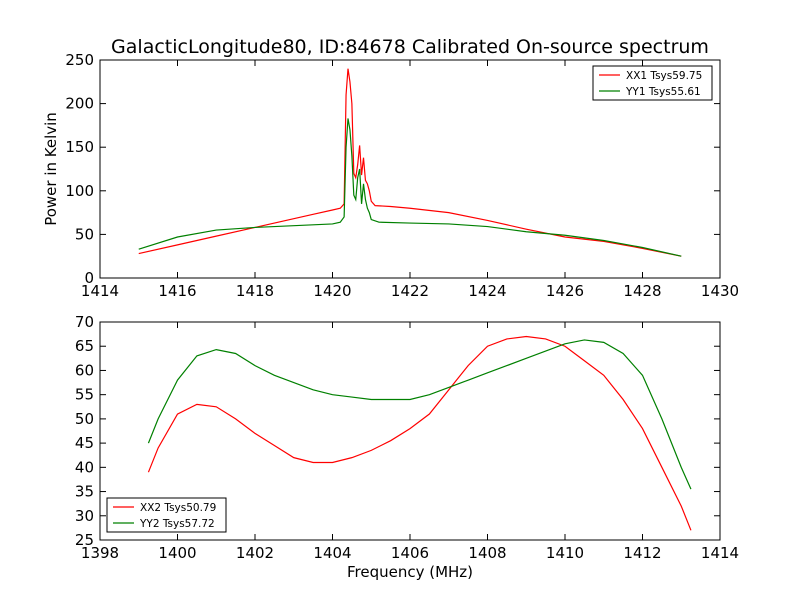  I want to click on x-tick-label: 1418, so click(255, 291).